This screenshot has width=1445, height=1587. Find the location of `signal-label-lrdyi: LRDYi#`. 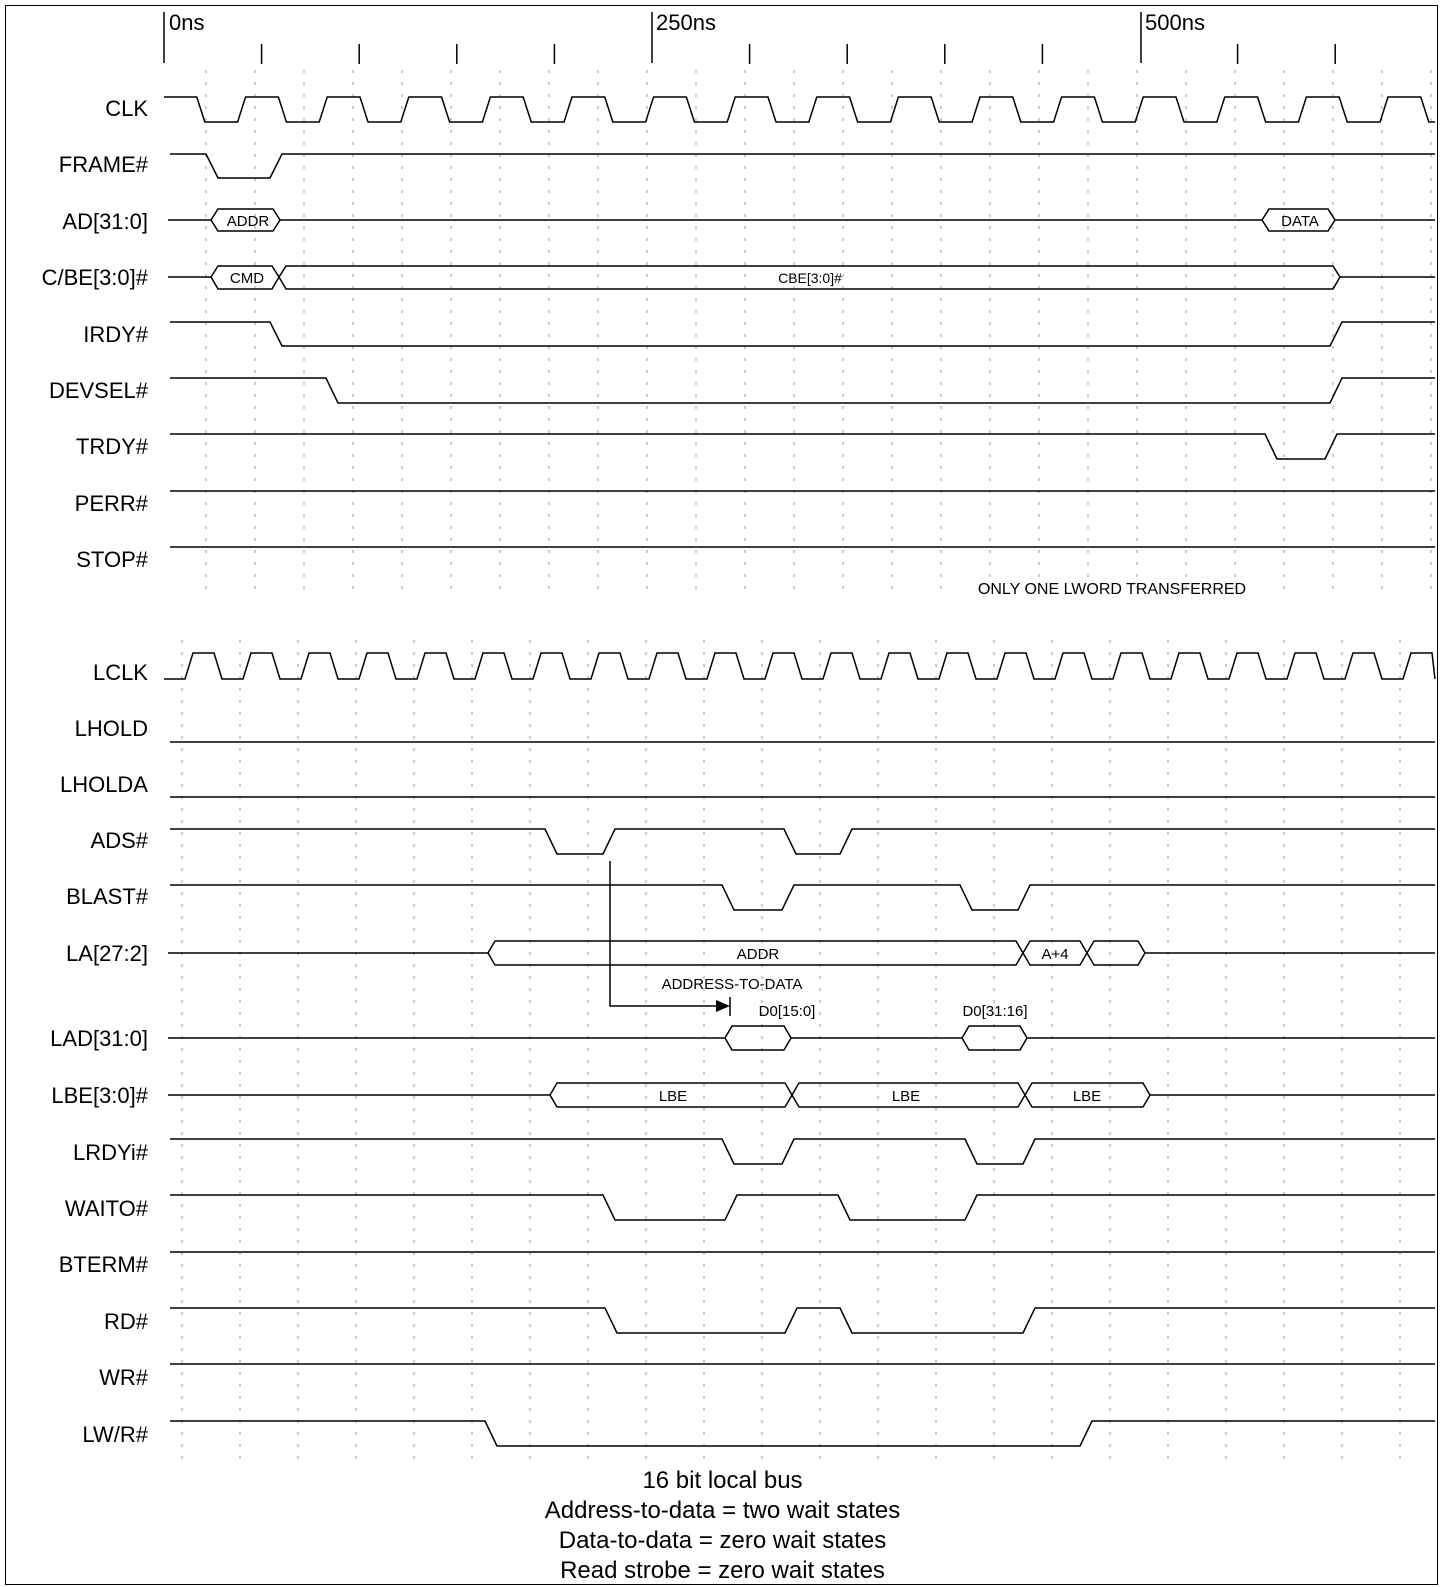

signal-label-lrdyi: LRDYi# is located at coordinates (111, 1152).